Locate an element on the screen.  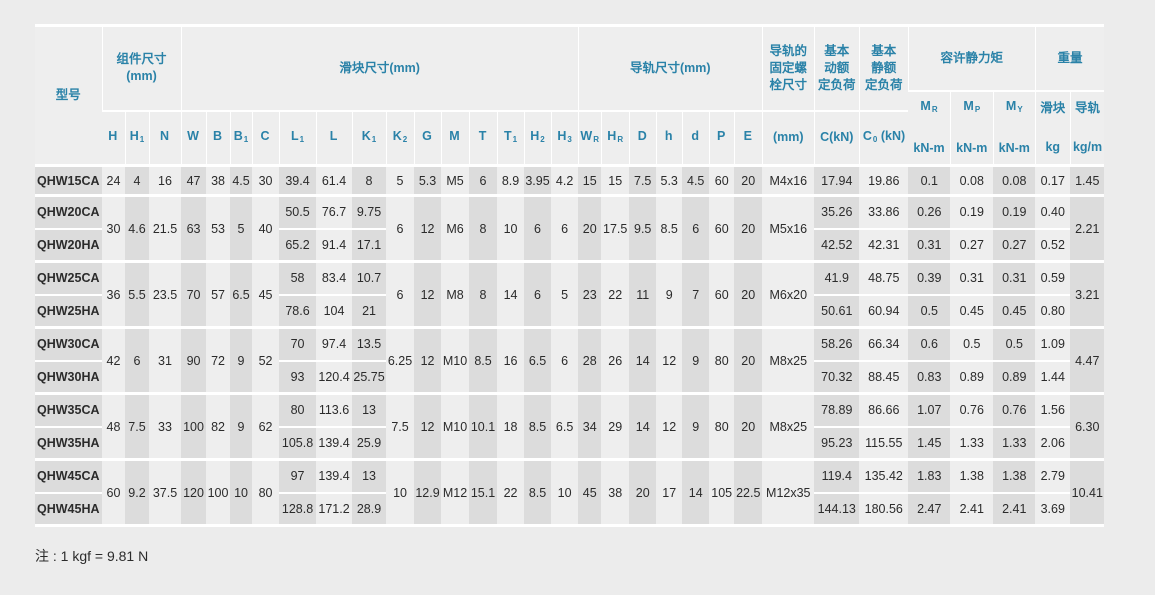
cell-c0: 48.75 is located at coordinates (884, 277).